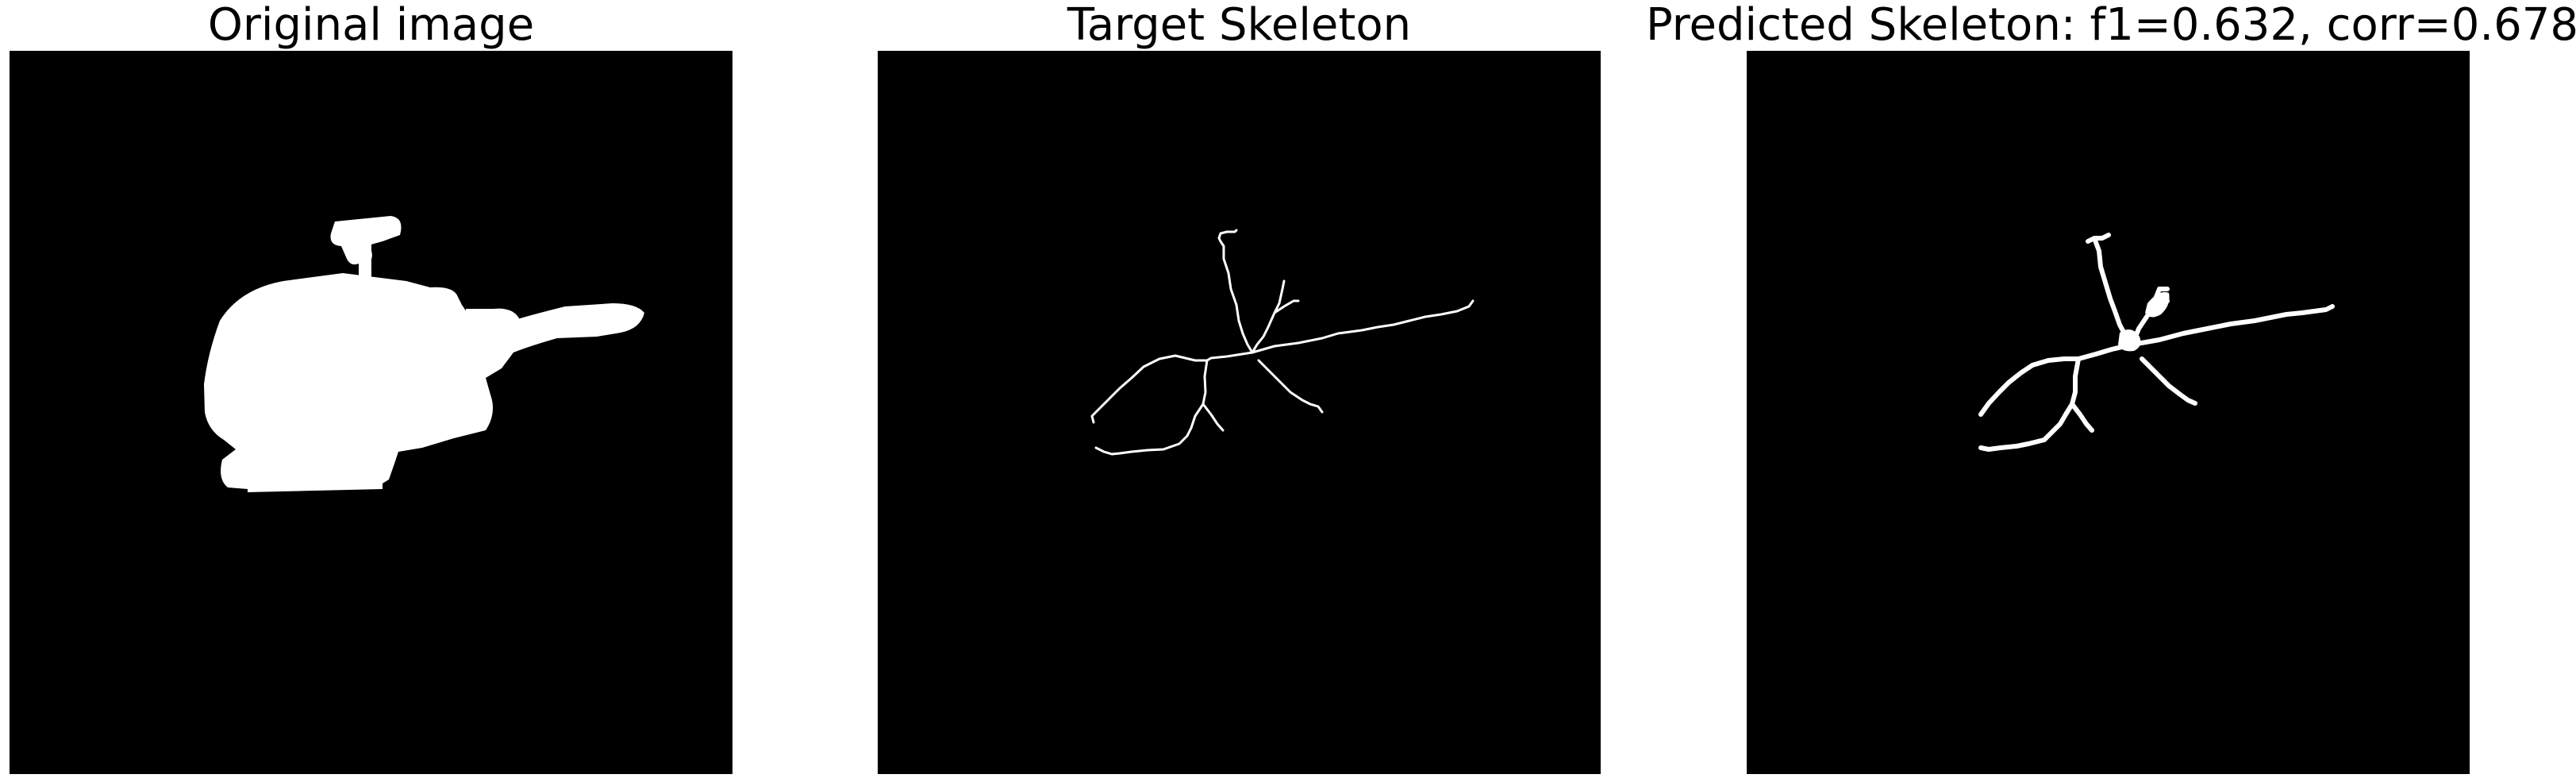 The height and width of the screenshot is (782, 2576). Describe the element at coordinates (424, 354) in the screenshot. I see `helicopter-silhouette` at that location.